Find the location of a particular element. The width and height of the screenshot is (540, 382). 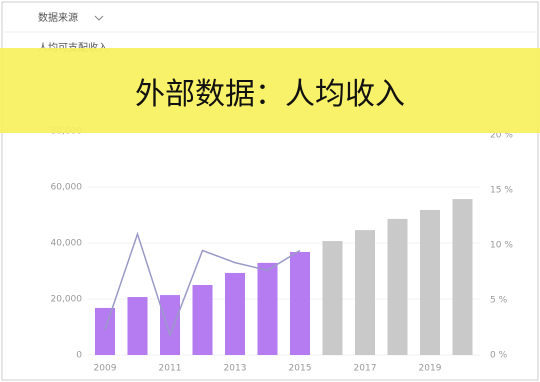

dropdown-icon is located at coordinates (99, 18).